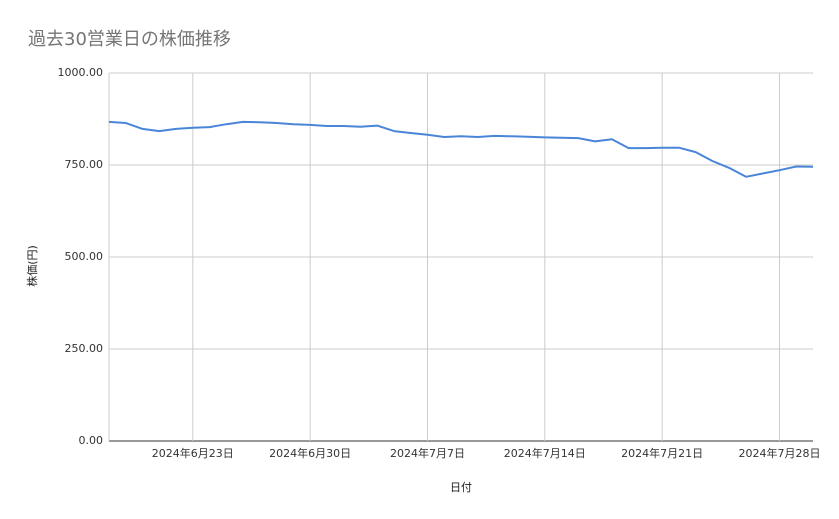 This screenshot has height=519, width=839. Describe the element at coordinates (129, 39) in the screenshot. I see `chart-title: 過去30営業日の株価推移` at that location.